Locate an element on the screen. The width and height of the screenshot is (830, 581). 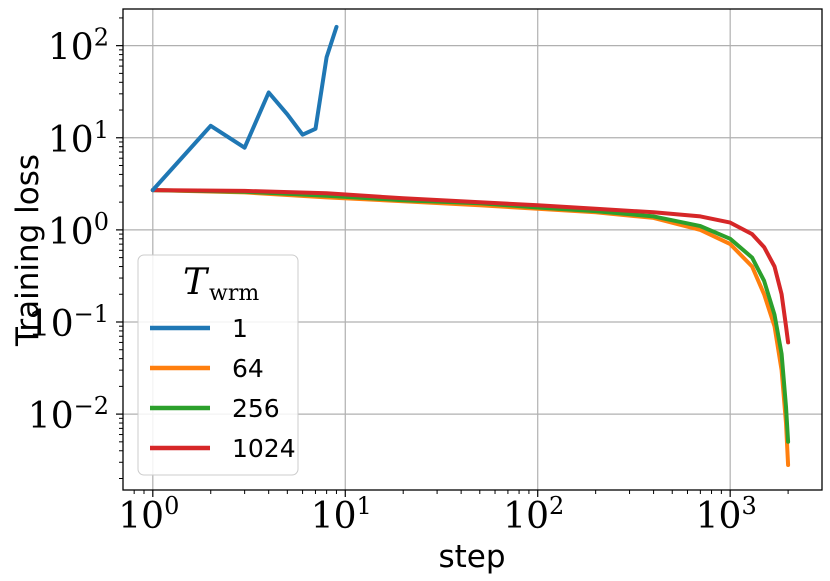
legend-label: 1 is located at coordinates (240, 328).